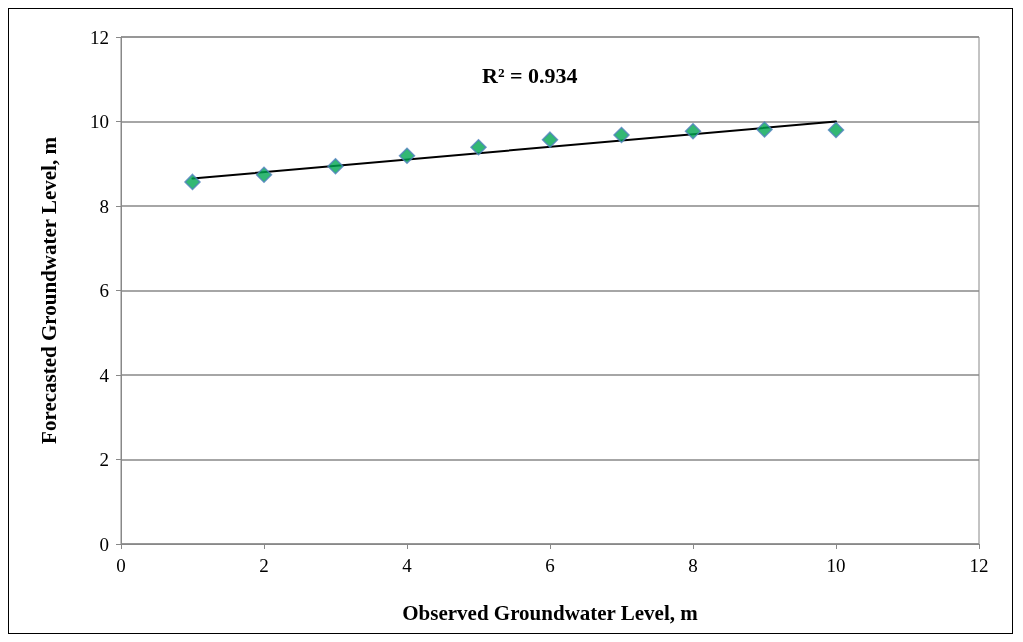 The width and height of the screenshot is (1023, 642). Describe the element at coordinates (121, 565) in the screenshot. I see `x-tick-label: 0` at that location.